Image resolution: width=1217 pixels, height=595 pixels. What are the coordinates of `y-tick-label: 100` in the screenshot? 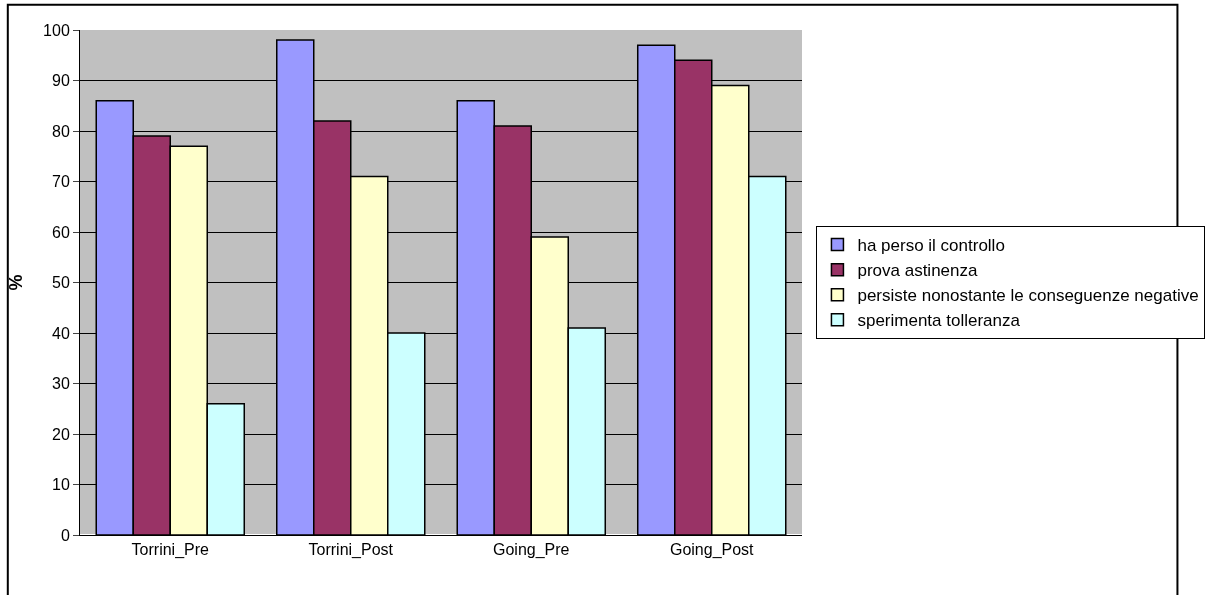 It's located at (56, 30).